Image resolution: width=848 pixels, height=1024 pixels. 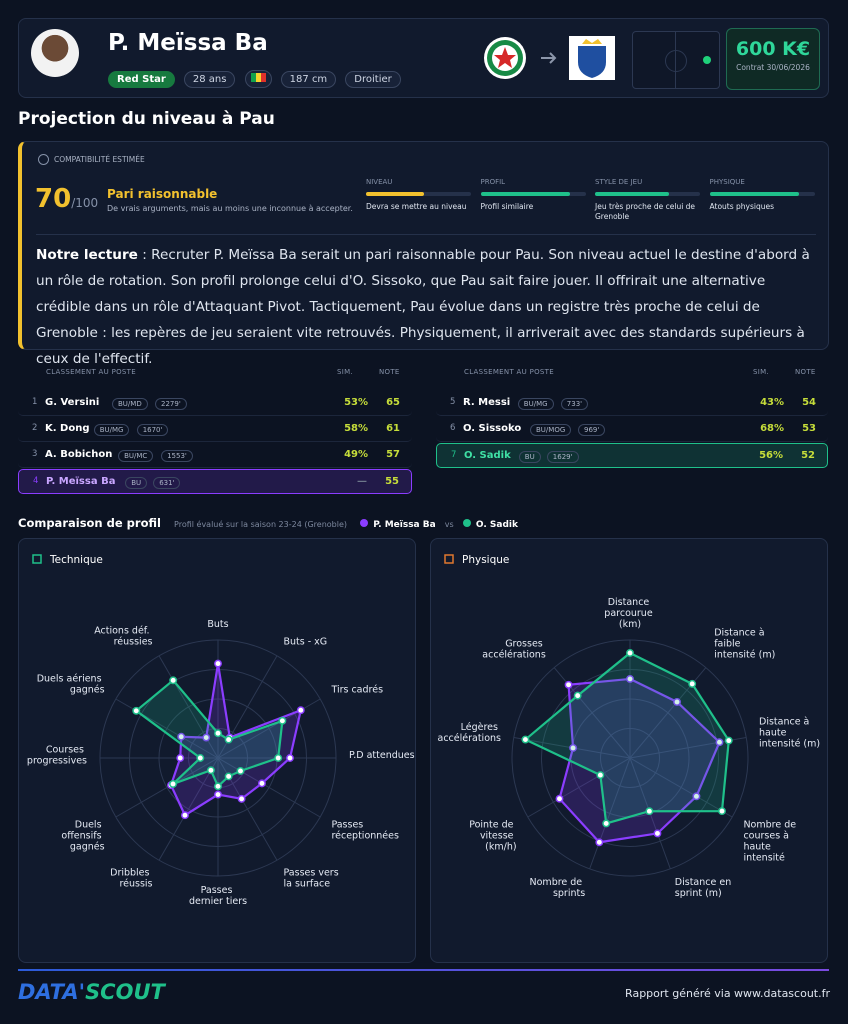 What do you see at coordinates (89, 523) in the screenshot?
I see `comparison-title: Comparaison de profil` at bounding box center [89, 523].